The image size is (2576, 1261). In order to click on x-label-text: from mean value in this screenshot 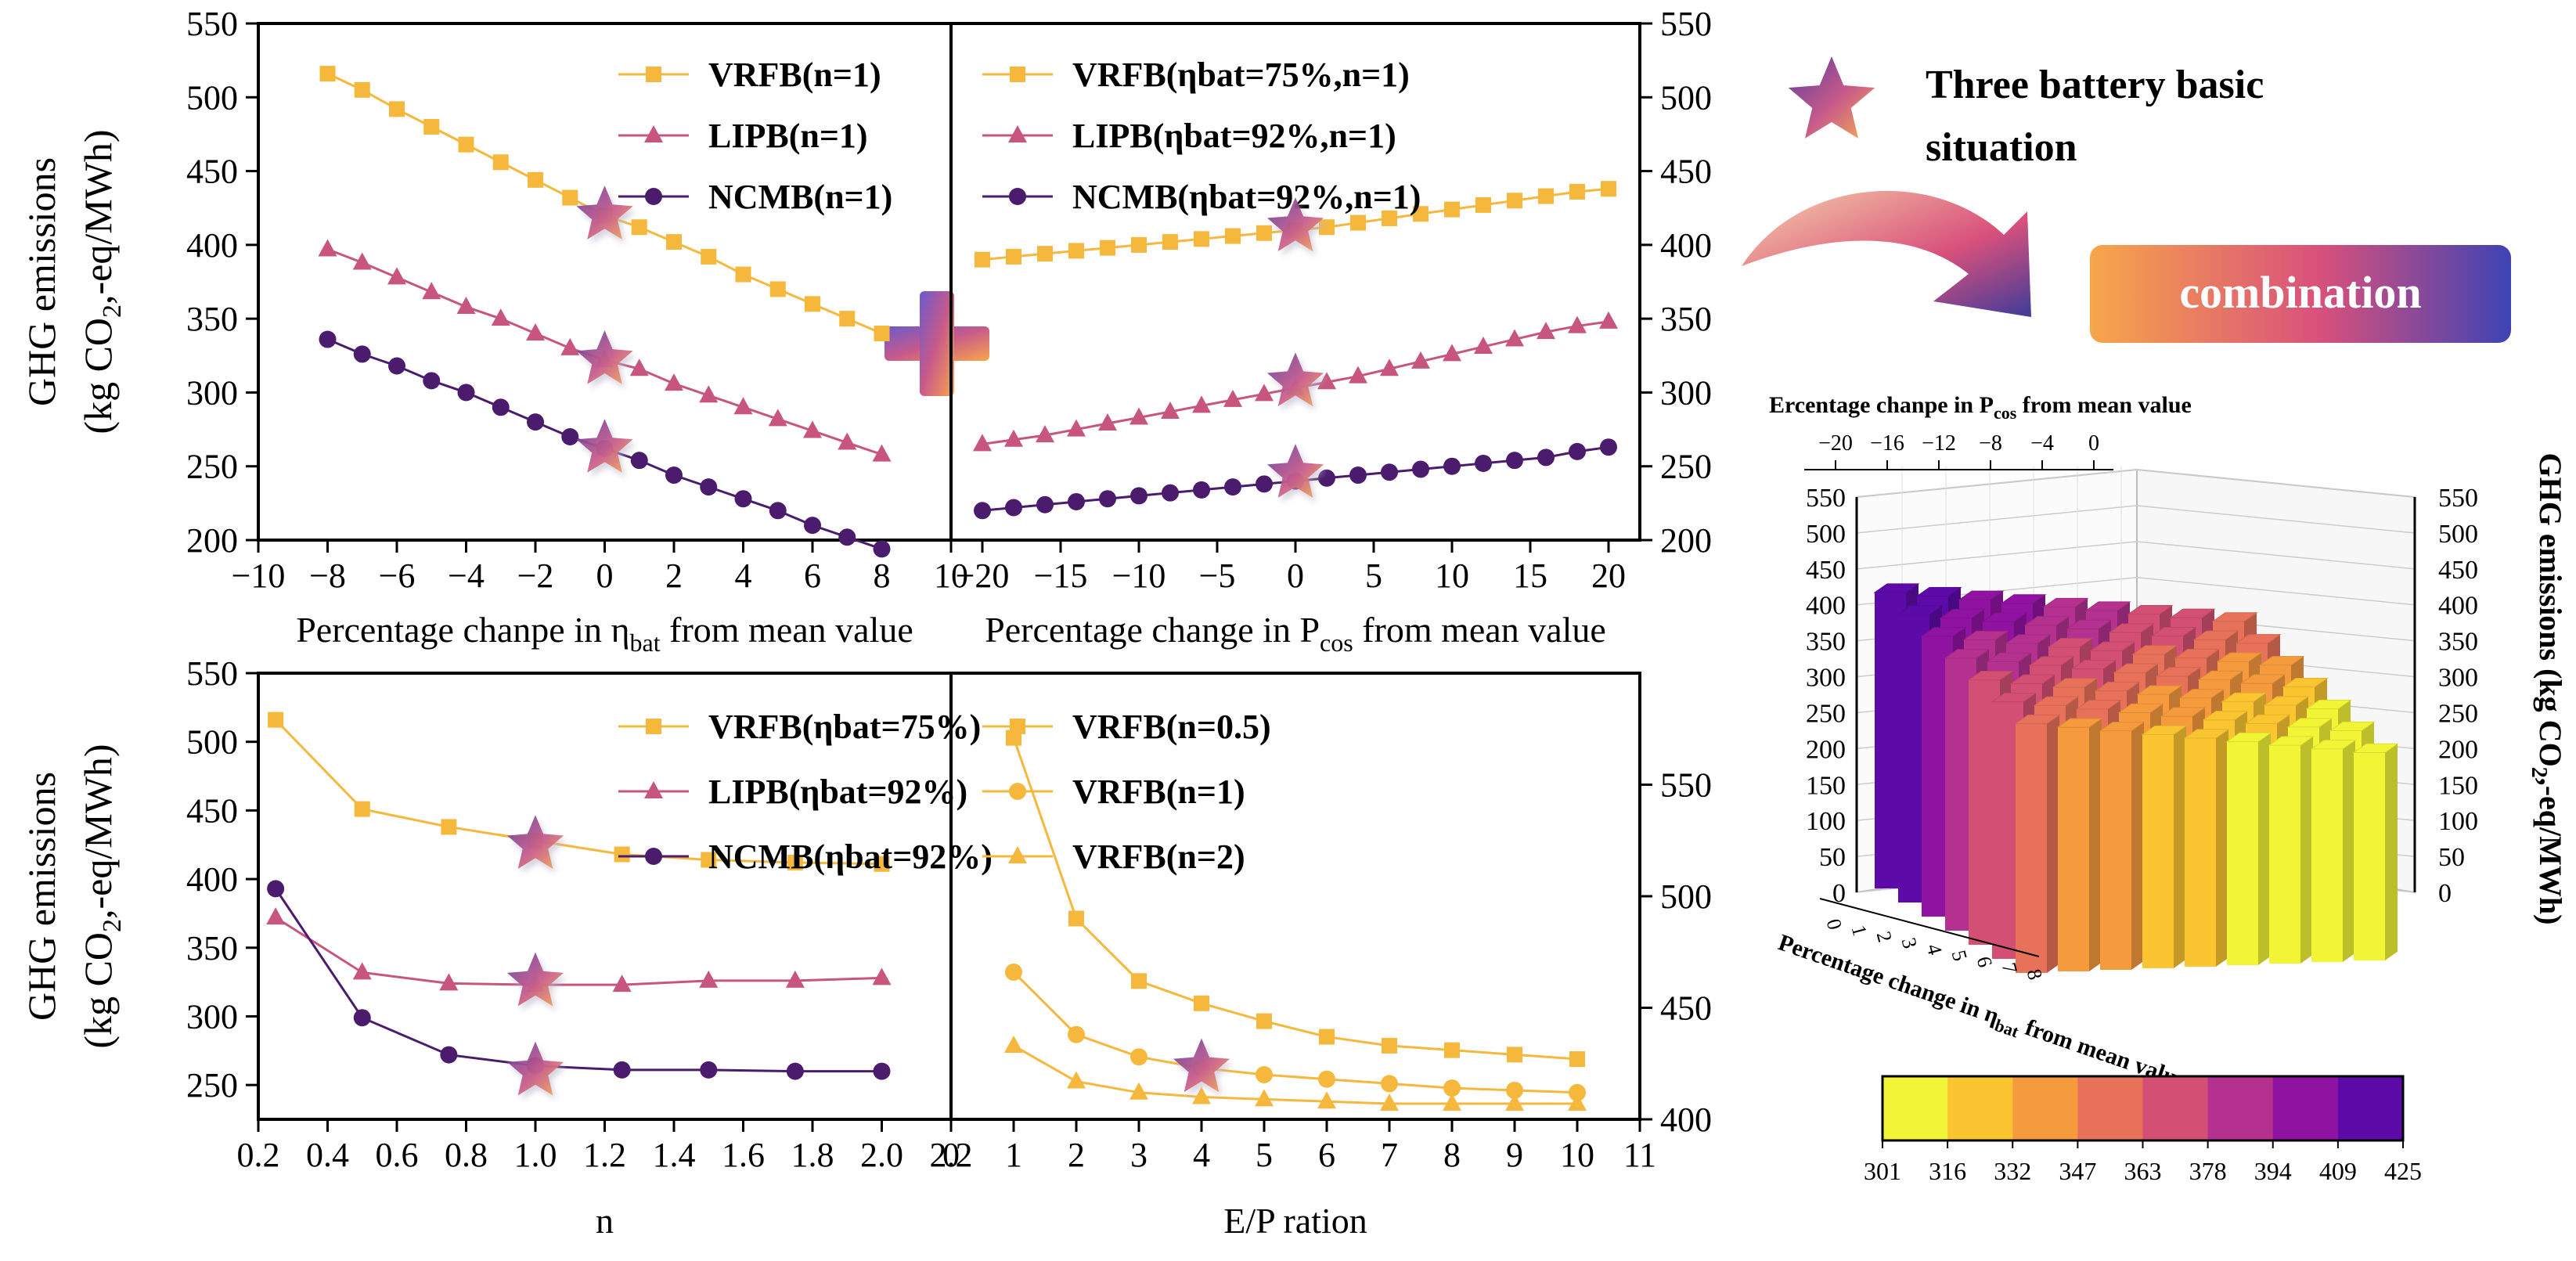, I will do `click(1479, 630)`.